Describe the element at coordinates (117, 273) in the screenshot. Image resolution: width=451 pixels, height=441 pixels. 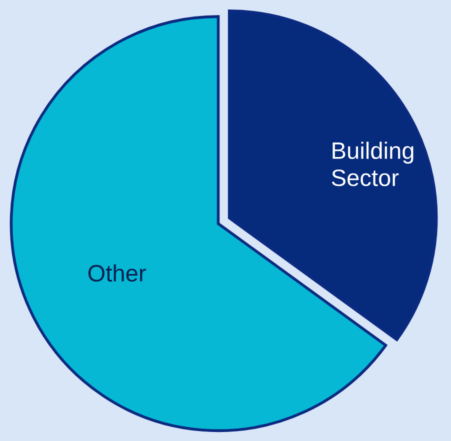
I see `slice-label: Other` at that location.